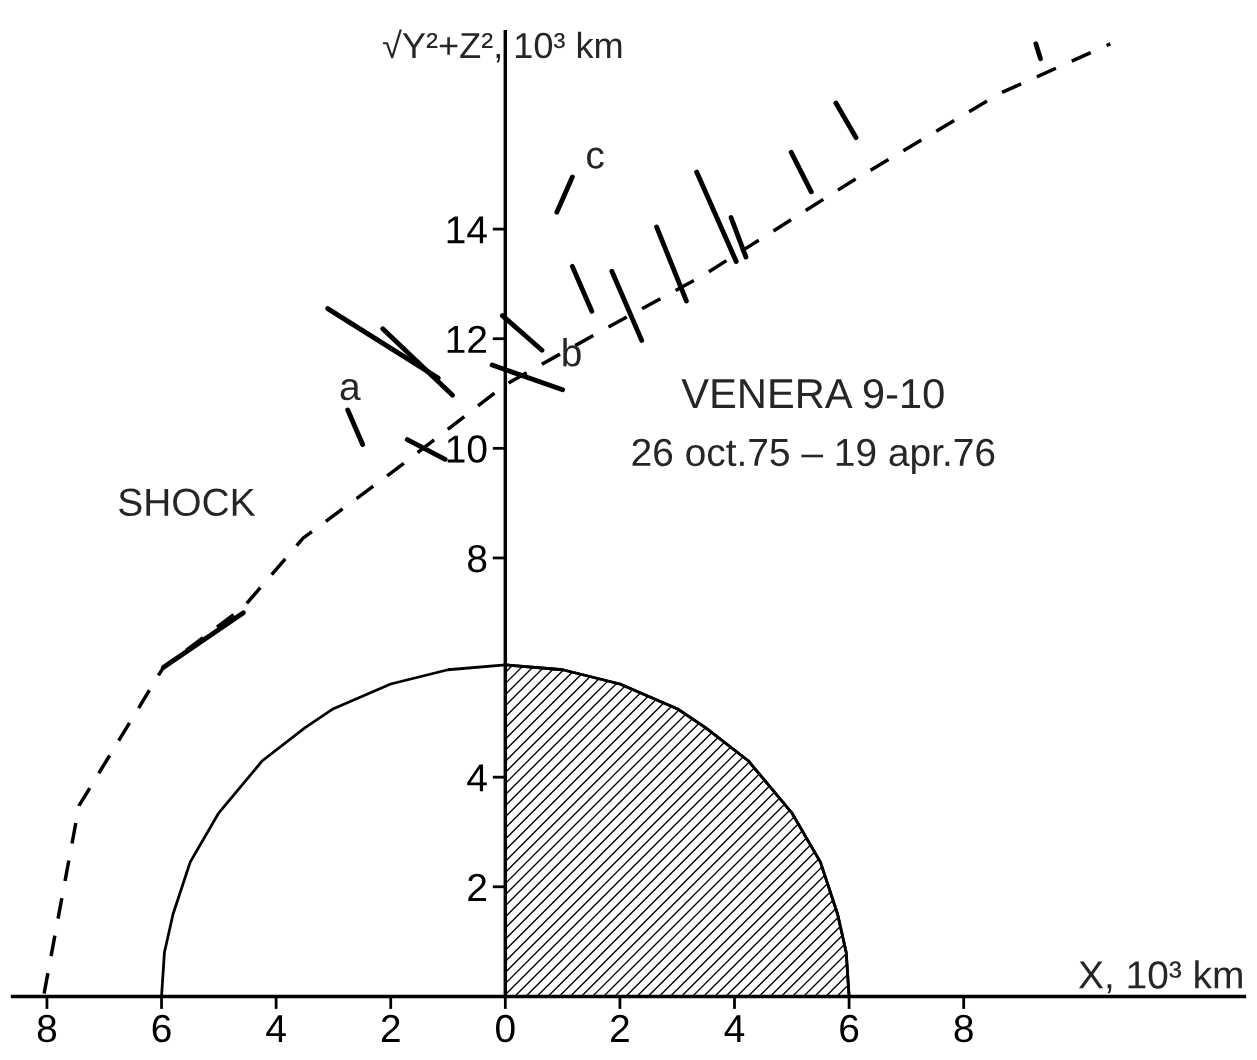 This screenshot has width=1257, height=1060. What do you see at coordinates (812, 393) in the screenshot?
I see `text: VENERA 9-10` at bounding box center [812, 393].